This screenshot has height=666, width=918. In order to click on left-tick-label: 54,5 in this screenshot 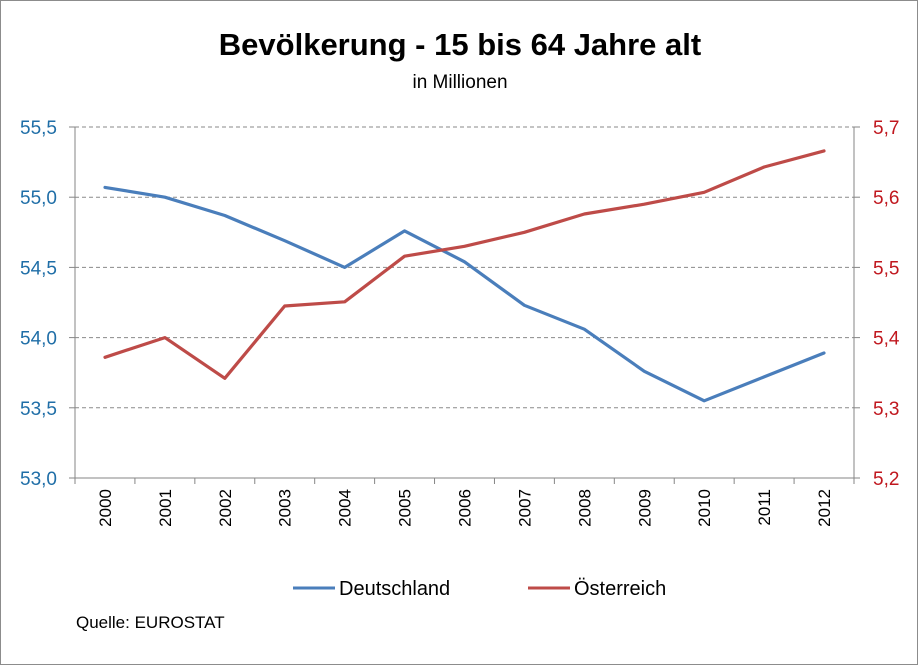, I will do `click(38, 268)`.